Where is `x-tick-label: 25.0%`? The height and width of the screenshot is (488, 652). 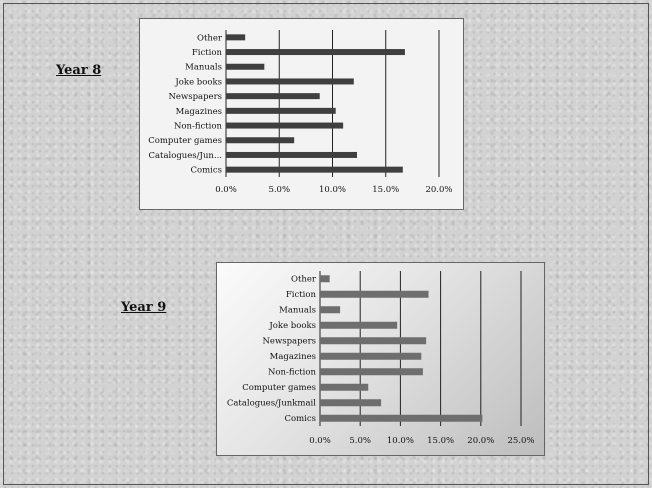
x-tick-label: 25.0% is located at coordinates (520, 441).